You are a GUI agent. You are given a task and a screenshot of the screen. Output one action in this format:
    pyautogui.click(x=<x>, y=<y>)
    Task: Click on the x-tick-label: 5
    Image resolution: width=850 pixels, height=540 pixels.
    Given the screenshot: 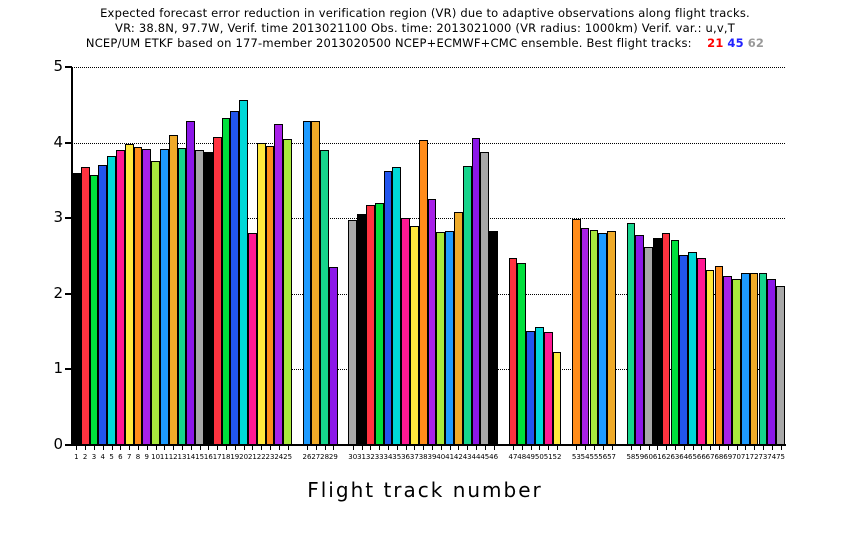 What is the action you would take?
    pyautogui.click(x=111, y=457)
    